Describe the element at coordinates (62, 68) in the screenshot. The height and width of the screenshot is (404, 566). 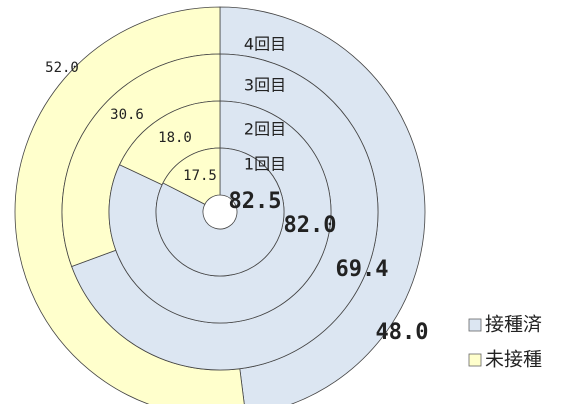
I see `data-label: 52.0` at that location.